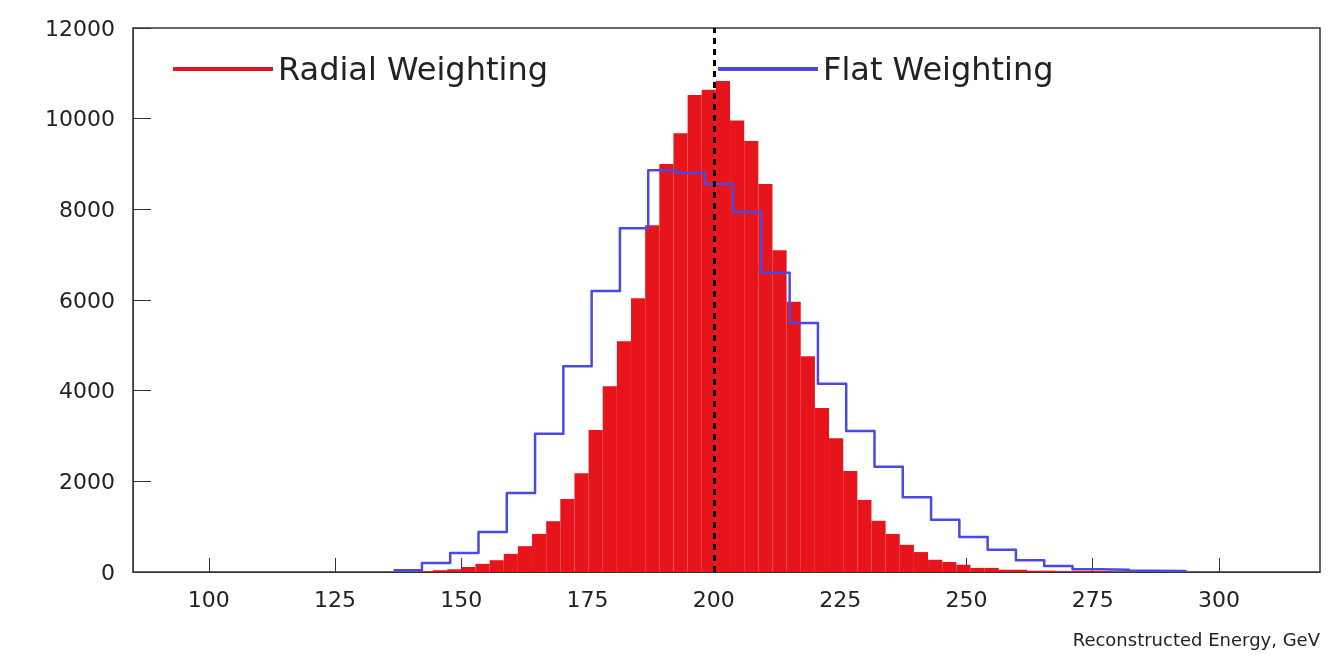 The height and width of the screenshot is (668, 1340). What do you see at coordinates (80, 28) in the screenshot?
I see `y-tick-label: 12000` at bounding box center [80, 28].